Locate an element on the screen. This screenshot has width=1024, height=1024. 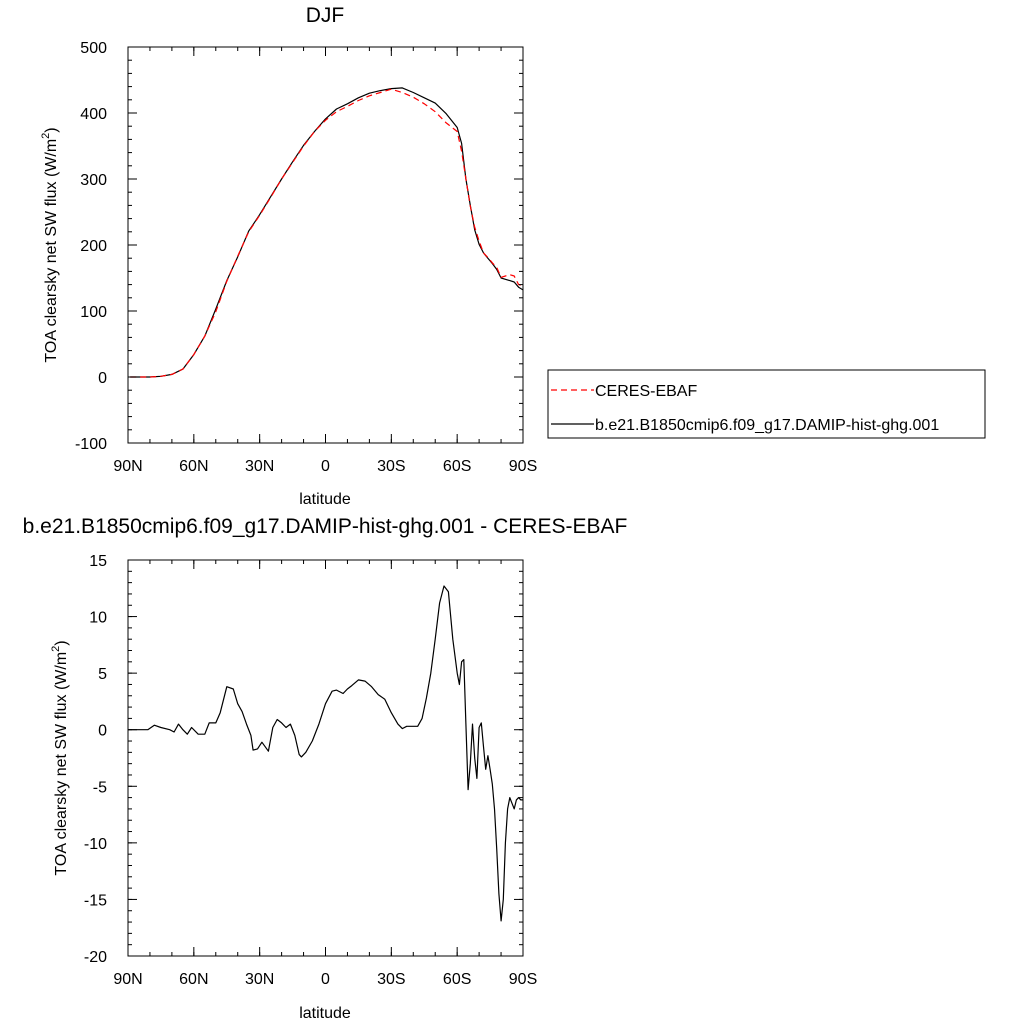
top-y-tick-label: 500 is located at coordinates (93, 48).